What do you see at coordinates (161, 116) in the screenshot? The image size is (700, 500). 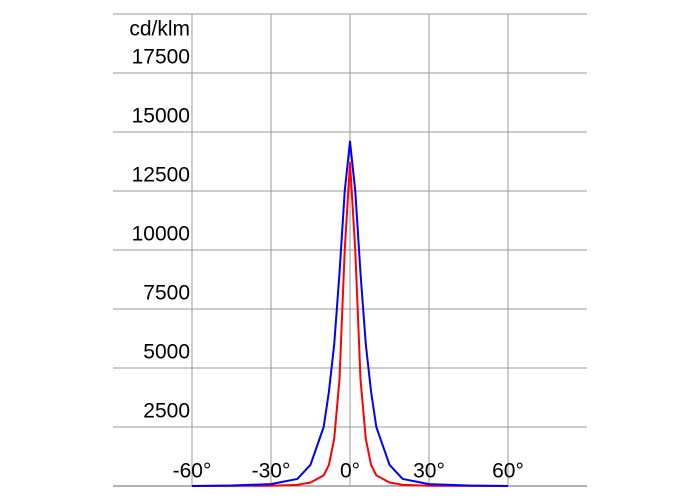 I see `y-tick-label: 15000` at bounding box center [161, 116].